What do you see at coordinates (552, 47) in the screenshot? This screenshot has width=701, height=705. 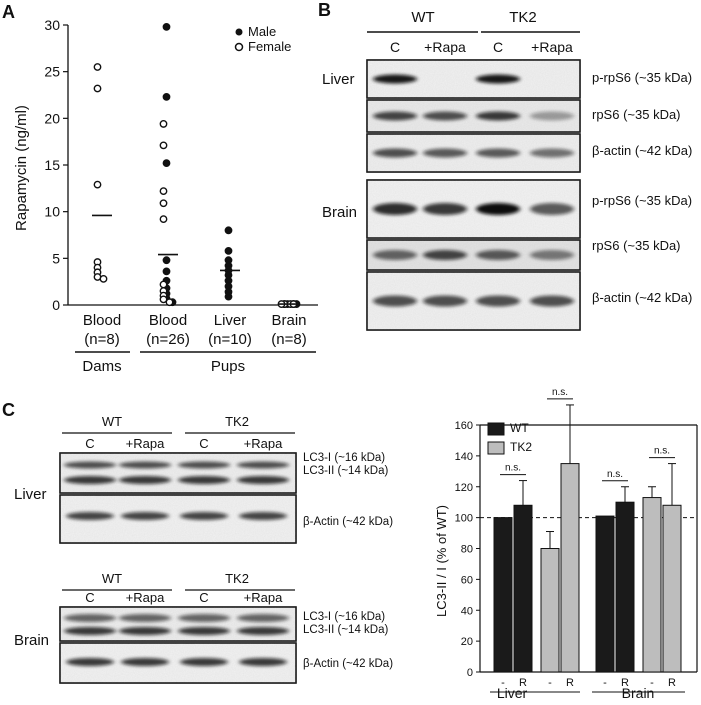 I see `blot-b-lane-4: +Rapa` at bounding box center [552, 47].